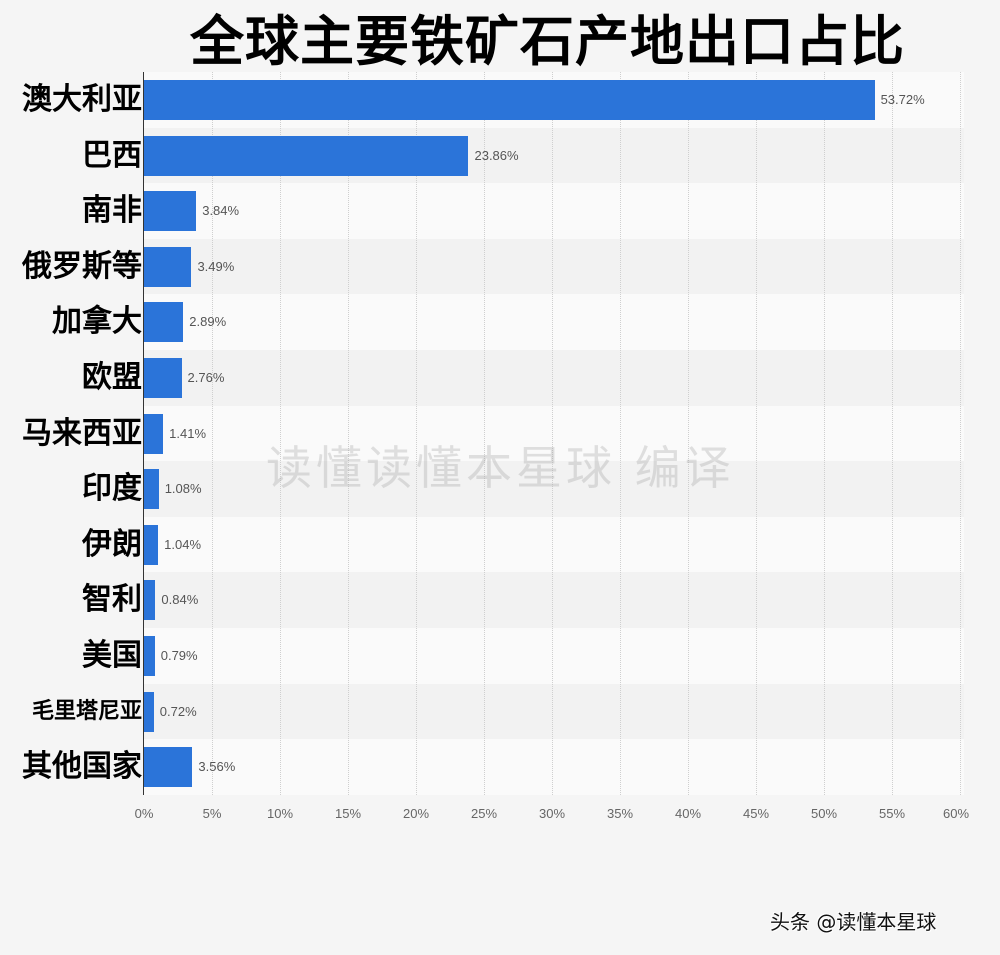 The height and width of the screenshot is (955, 1000). I want to click on x-tick-label: 0%, so click(144, 813).